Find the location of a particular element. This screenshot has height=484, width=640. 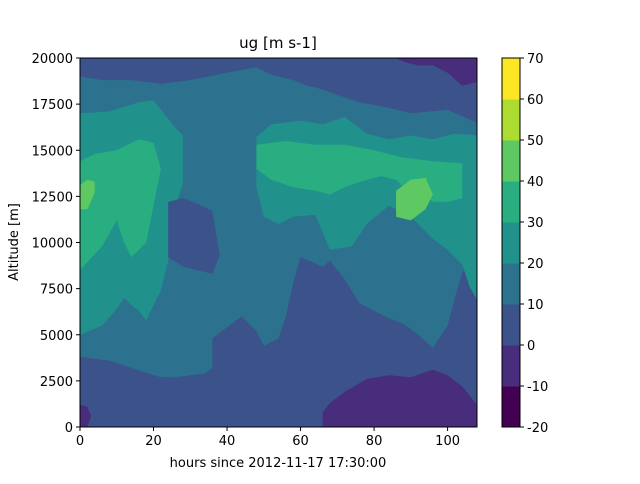

y-tick-label: 2500 is located at coordinates (56, 382).